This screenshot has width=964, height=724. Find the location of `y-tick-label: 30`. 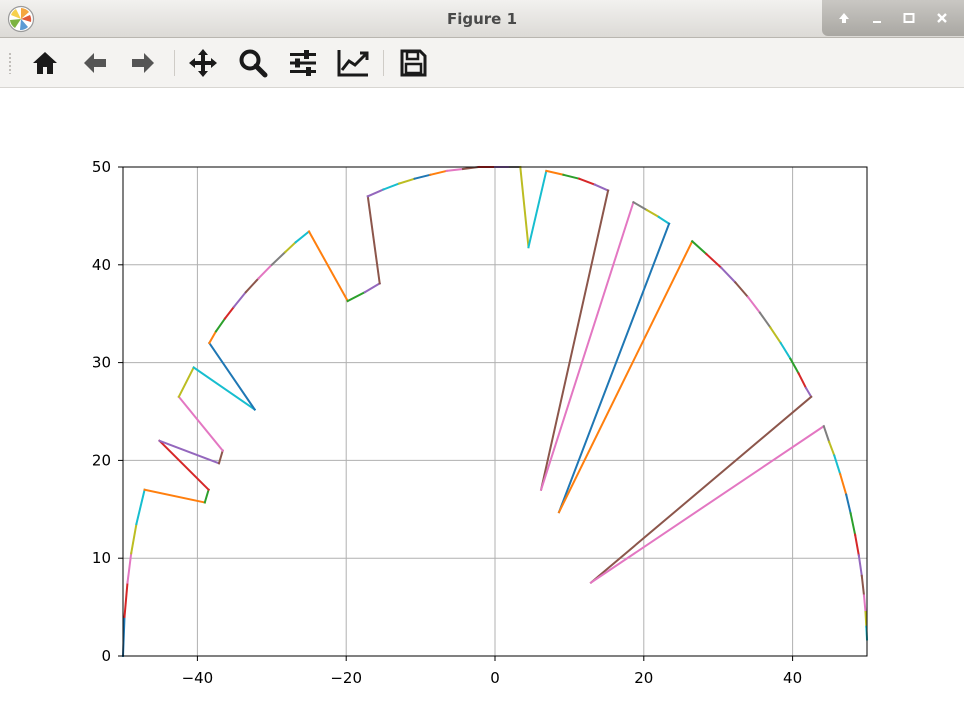

y-tick-label: 30 is located at coordinates (101, 363).